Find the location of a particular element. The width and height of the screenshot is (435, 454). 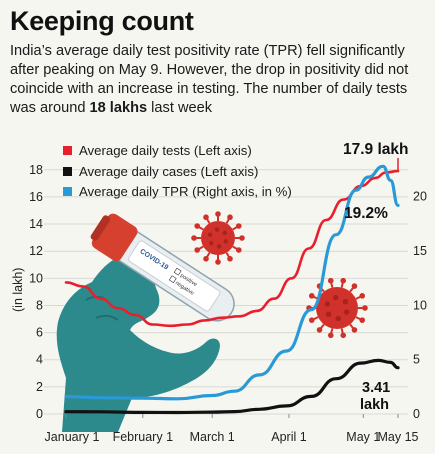

subtitle-end: last week is located at coordinates (180, 108).